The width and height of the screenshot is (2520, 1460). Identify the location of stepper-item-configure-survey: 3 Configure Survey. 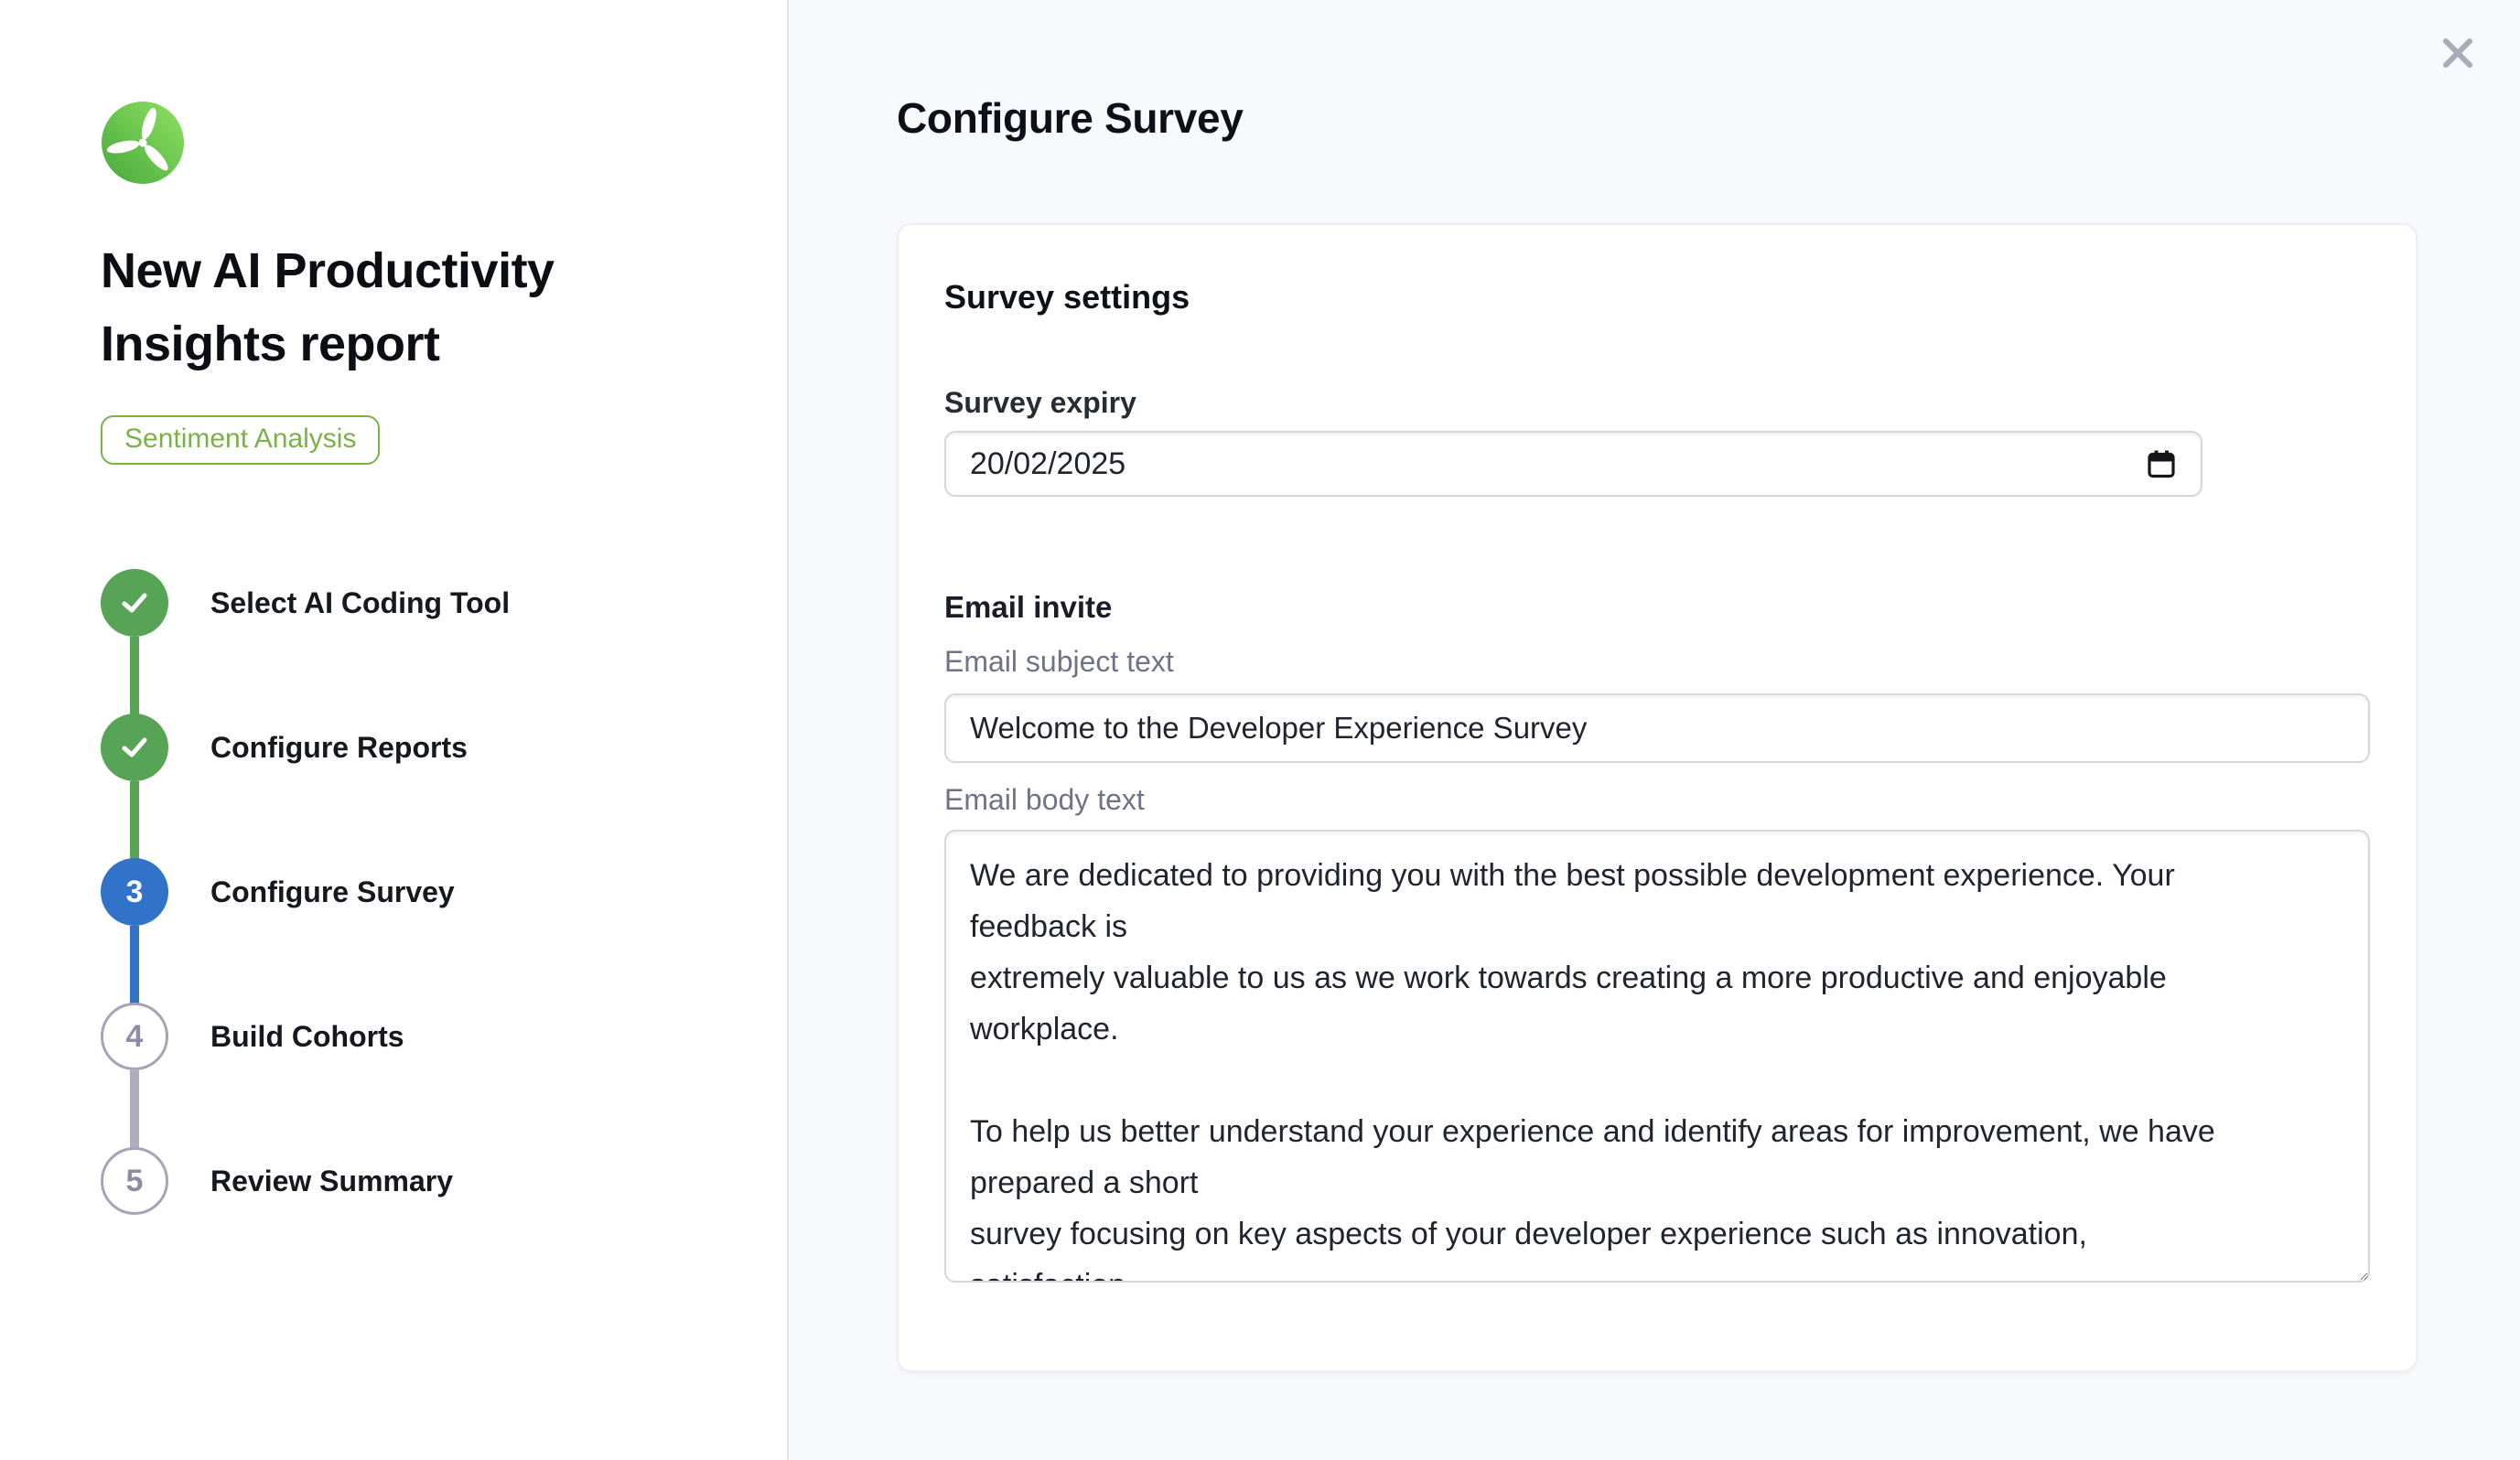
(416, 931).